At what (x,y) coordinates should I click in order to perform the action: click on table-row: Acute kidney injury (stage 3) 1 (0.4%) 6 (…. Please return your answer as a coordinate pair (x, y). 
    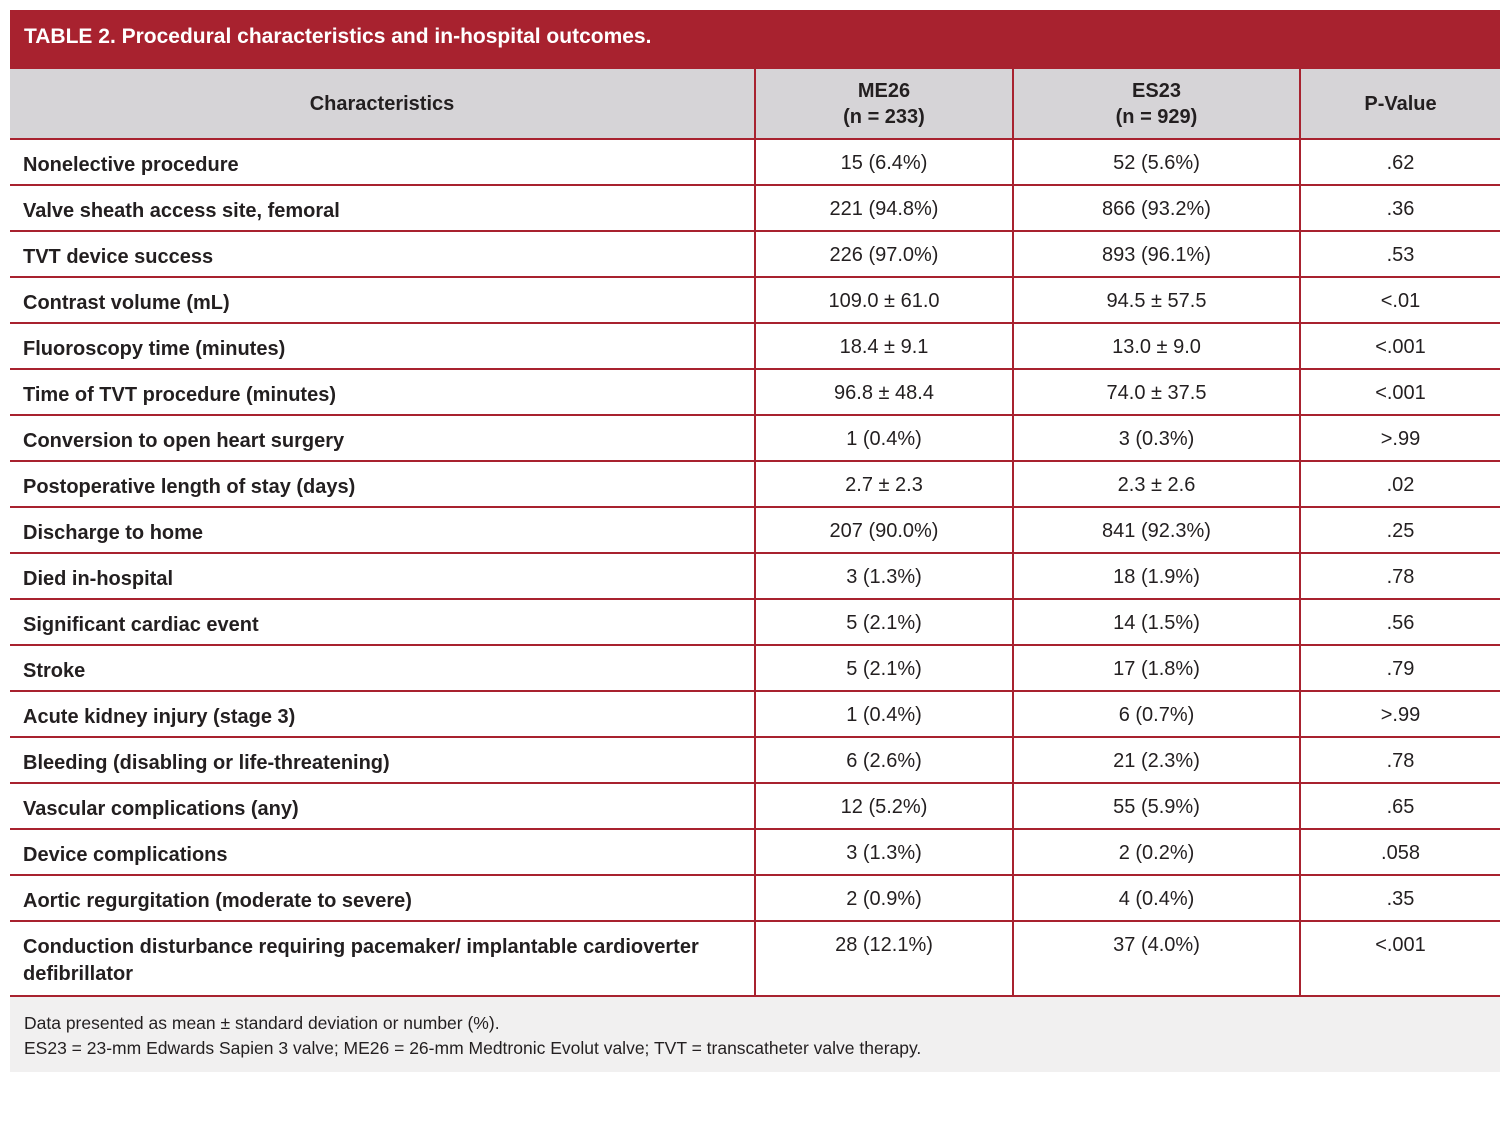
    Looking at the image, I should click on (755, 714).